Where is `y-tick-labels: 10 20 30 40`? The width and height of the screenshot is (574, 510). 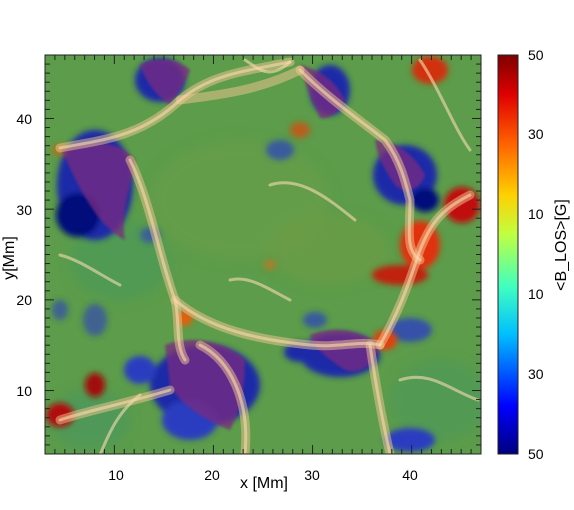
y-tick-labels: 10 20 30 40 is located at coordinates (24, 255).